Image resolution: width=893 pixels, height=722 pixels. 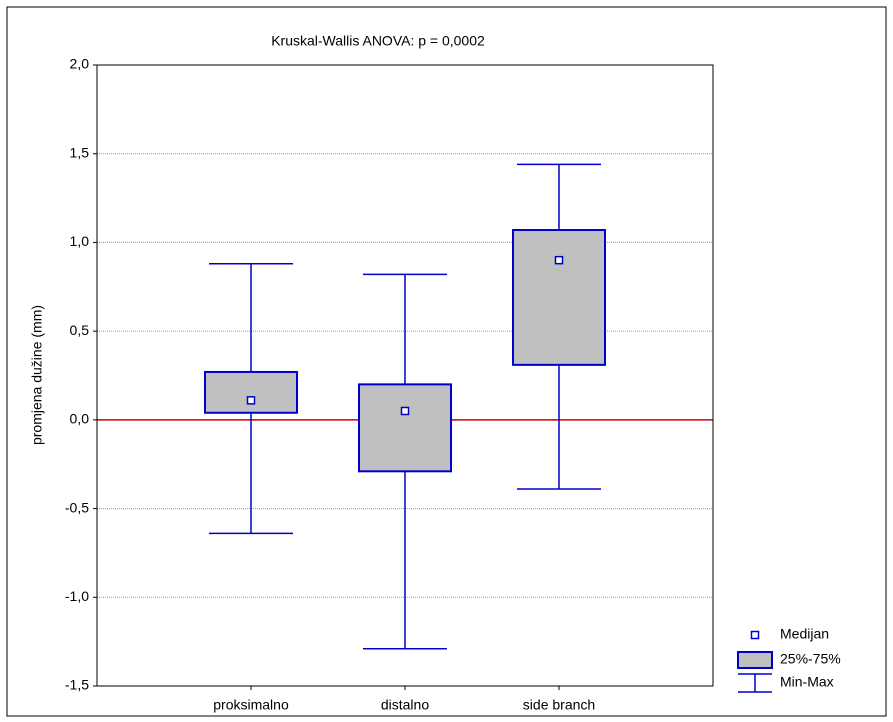 I want to click on y-tick-label: -1,0, so click(x=77, y=596).